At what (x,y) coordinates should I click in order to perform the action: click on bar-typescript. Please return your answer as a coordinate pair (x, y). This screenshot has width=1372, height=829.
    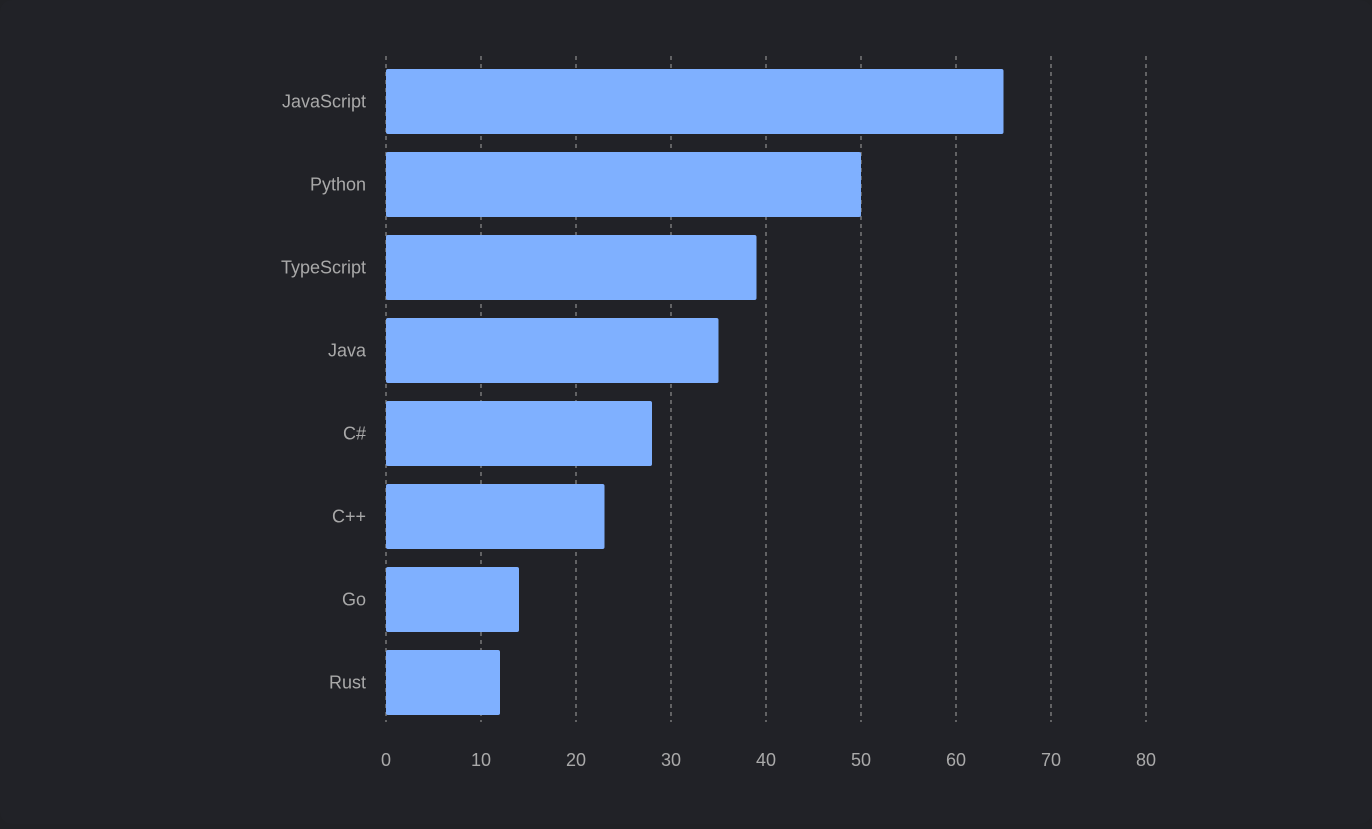
    Looking at the image, I should click on (571, 267).